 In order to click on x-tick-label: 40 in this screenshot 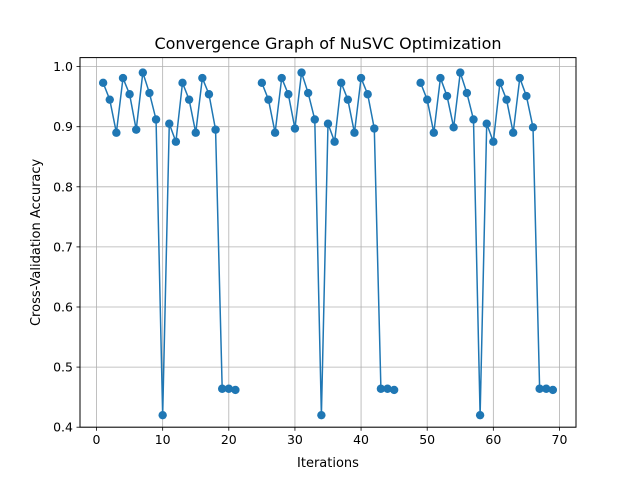, I will do `click(361, 439)`.